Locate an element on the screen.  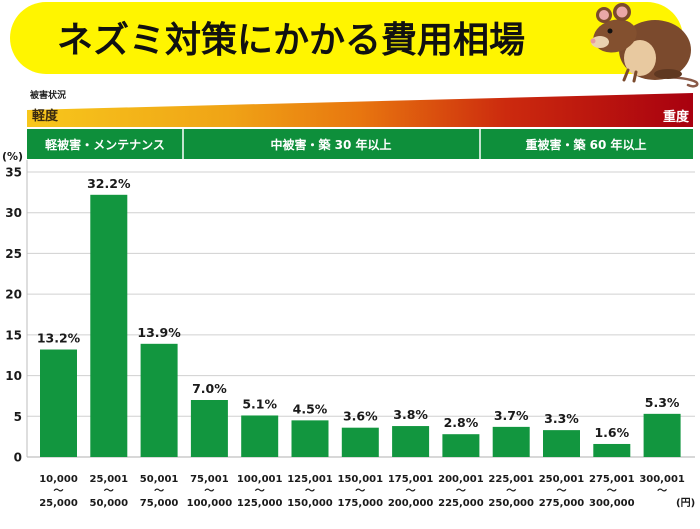
value-label: 13.9% is located at coordinates (159, 332).